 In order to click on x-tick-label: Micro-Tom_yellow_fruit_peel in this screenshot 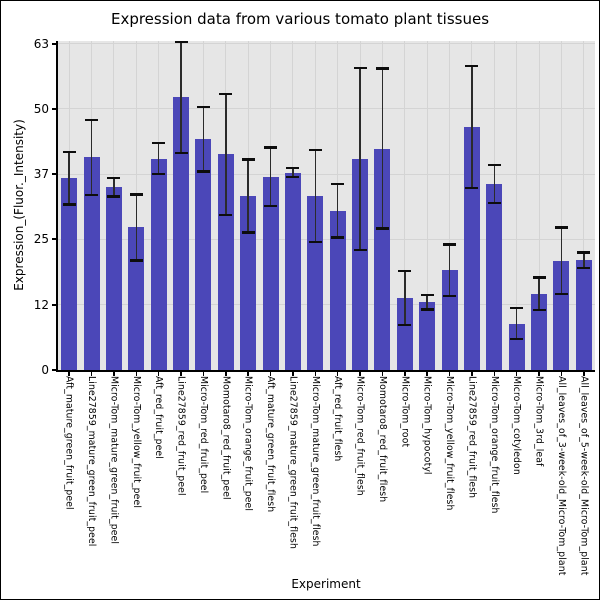, I will do `click(136, 442)`.